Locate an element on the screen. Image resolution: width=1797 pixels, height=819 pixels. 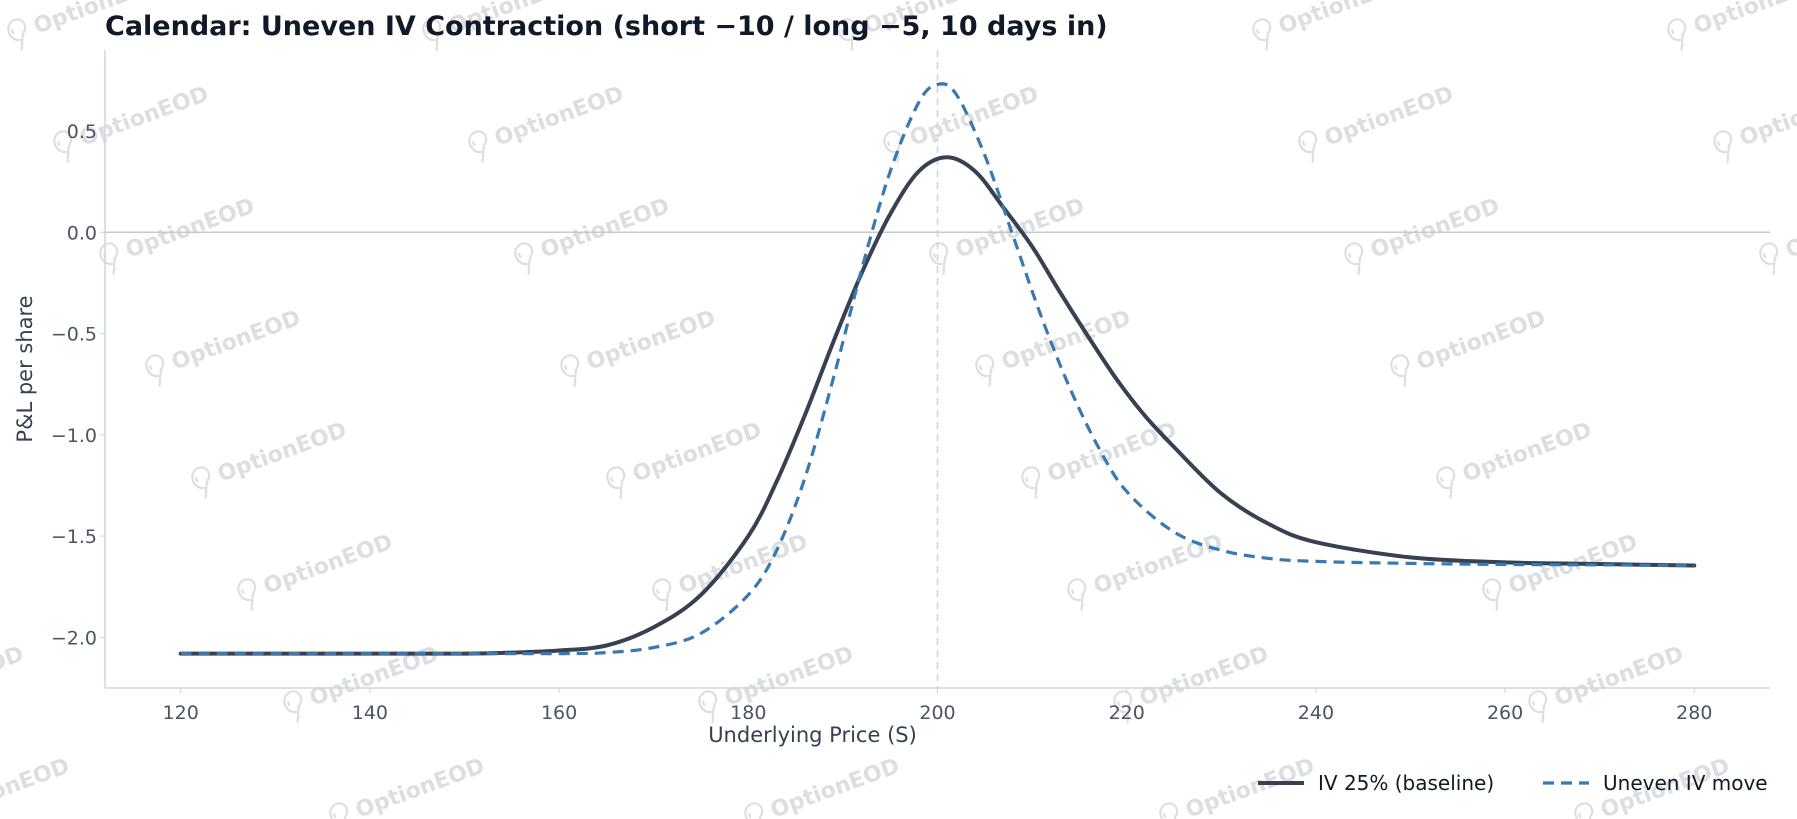
y-axis-label: P&L per share is located at coordinates (25, 368).